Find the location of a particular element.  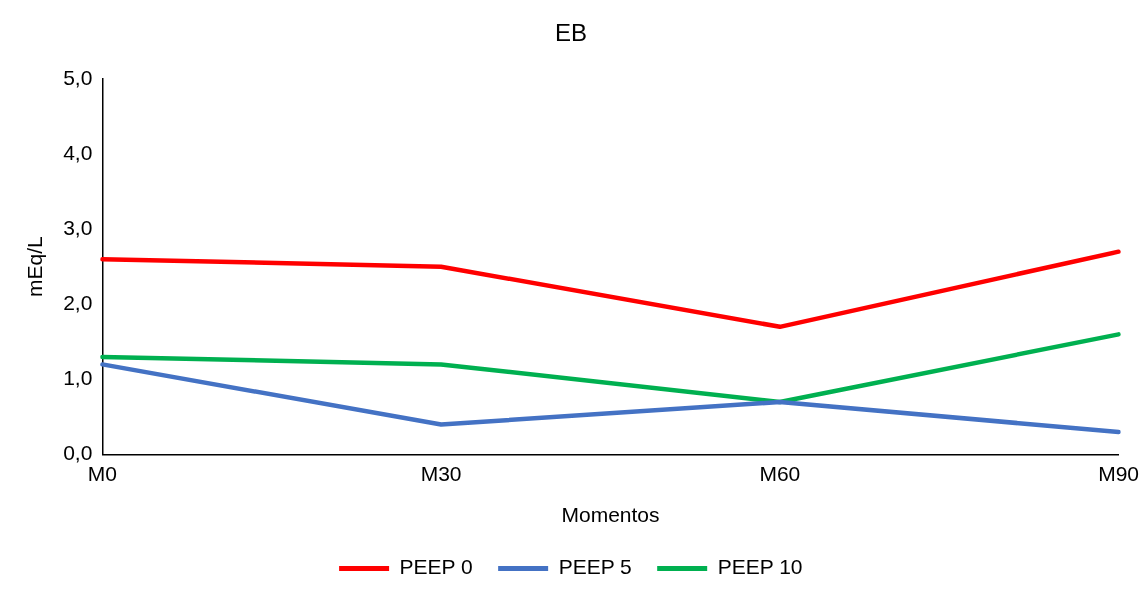

chart-title: EB is located at coordinates (571, 33).